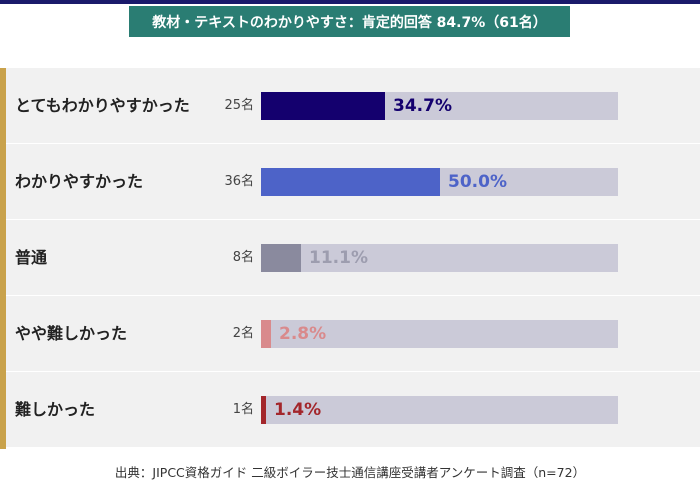 This screenshot has width=700, height=498. What do you see at coordinates (298, 410) in the screenshot?
I see `bar-value-label: 1.4%` at bounding box center [298, 410].